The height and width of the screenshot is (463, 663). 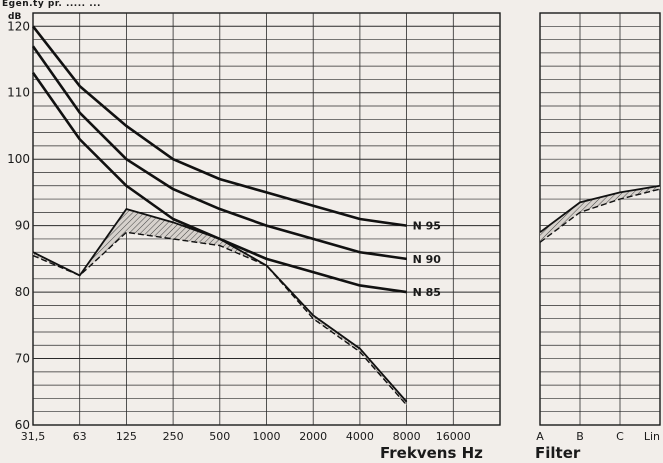 I want to click on x-tick-label: 500, so click(x=219, y=436).